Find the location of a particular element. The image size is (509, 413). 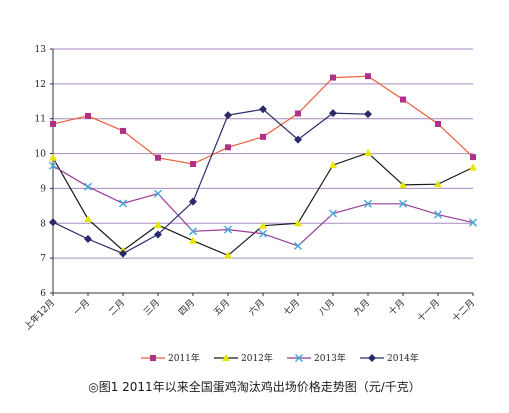

legend-item-2: 2013年 is located at coordinates (316, 358).